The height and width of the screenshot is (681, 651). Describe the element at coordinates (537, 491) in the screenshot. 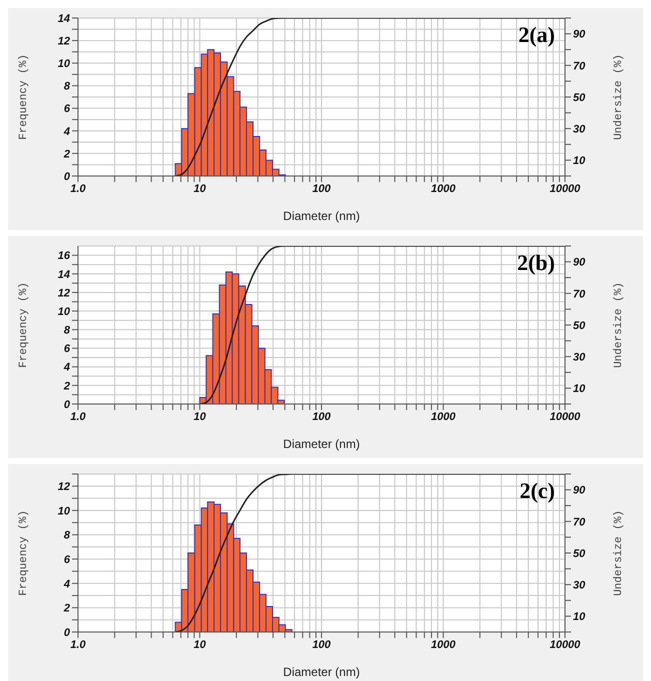

I see `annotation: 2(c)` at that location.